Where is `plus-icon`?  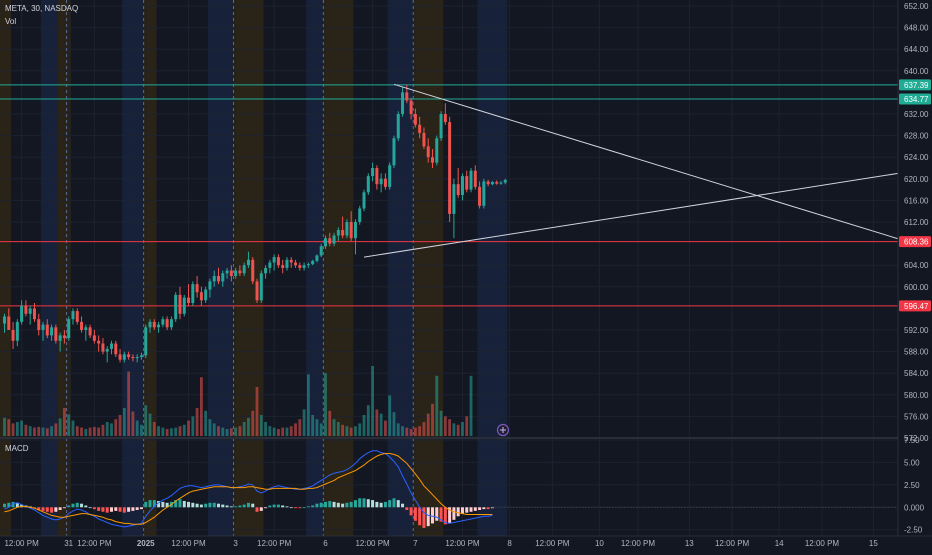 plus-icon is located at coordinates (503, 430).